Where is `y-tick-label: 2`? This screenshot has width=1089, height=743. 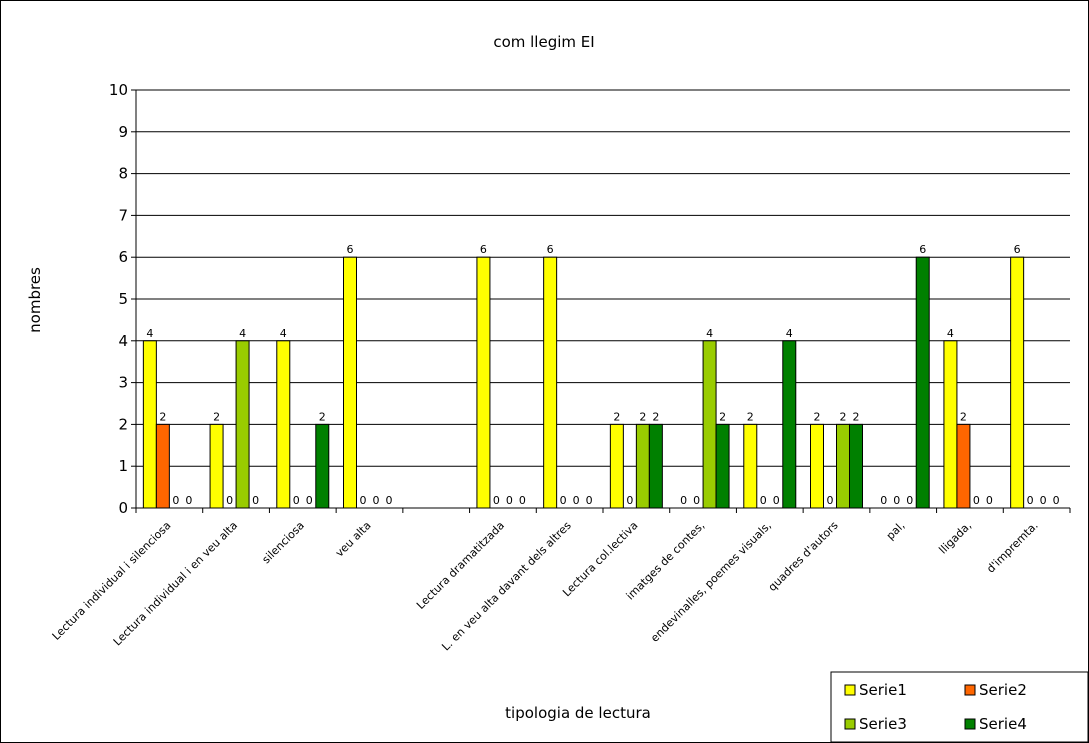
y-tick-label: 2 is located at coordinates (123, 424).